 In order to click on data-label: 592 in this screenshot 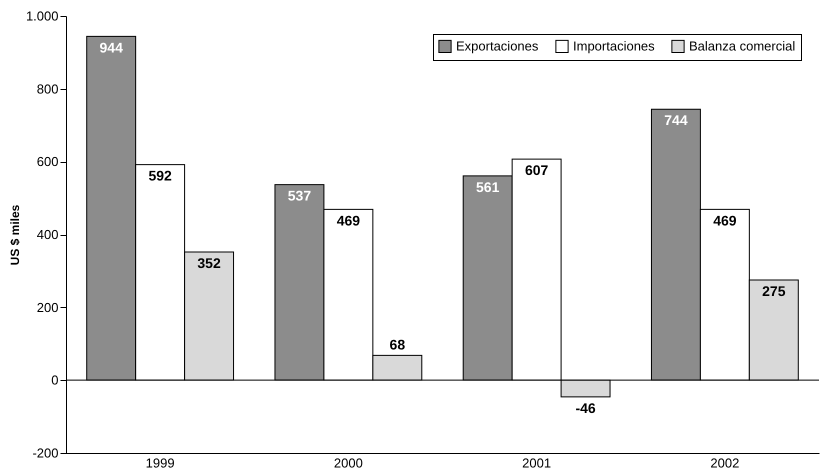, I will do `click(160, 176)`.